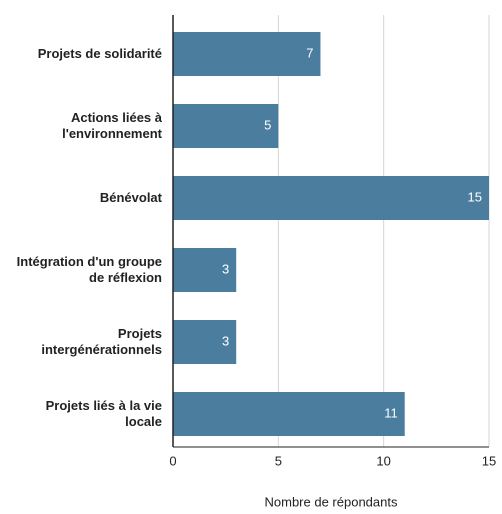  I want to click on data-label: 5, so click(267, 124).